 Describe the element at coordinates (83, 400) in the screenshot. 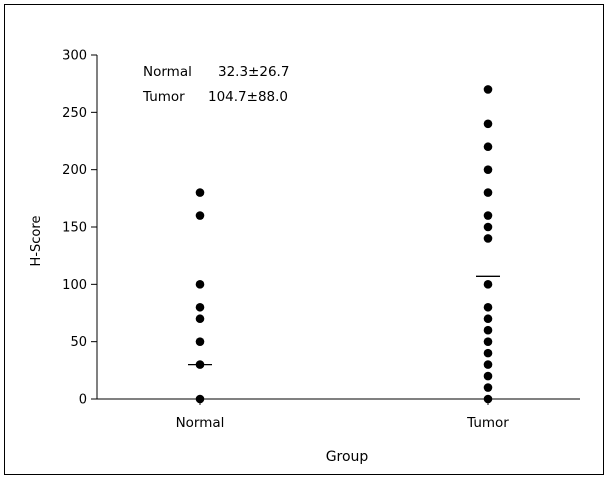

I see `y-tick-label: 0` at that location.